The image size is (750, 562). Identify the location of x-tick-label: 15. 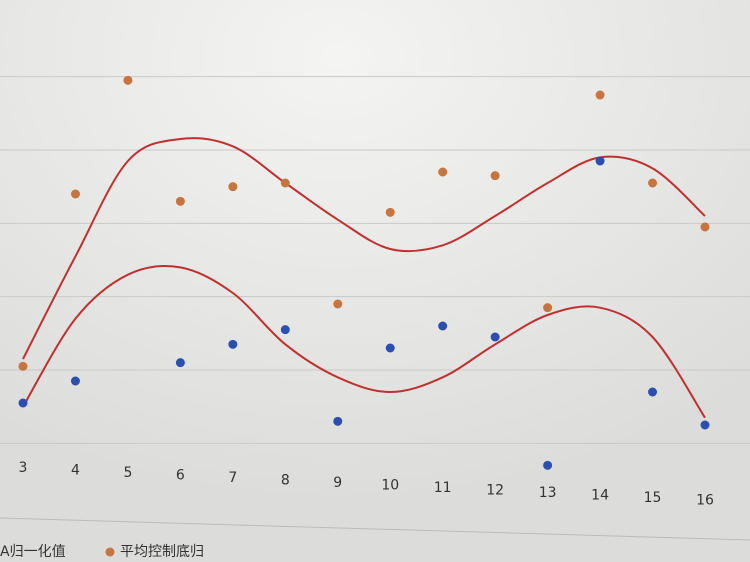
(653, 498).